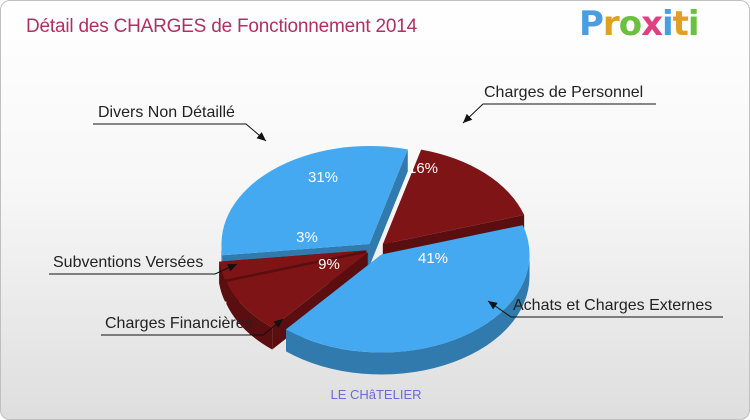  I want to click on pie-slice-category-label: Charges de Personnel, so click(563, 92).